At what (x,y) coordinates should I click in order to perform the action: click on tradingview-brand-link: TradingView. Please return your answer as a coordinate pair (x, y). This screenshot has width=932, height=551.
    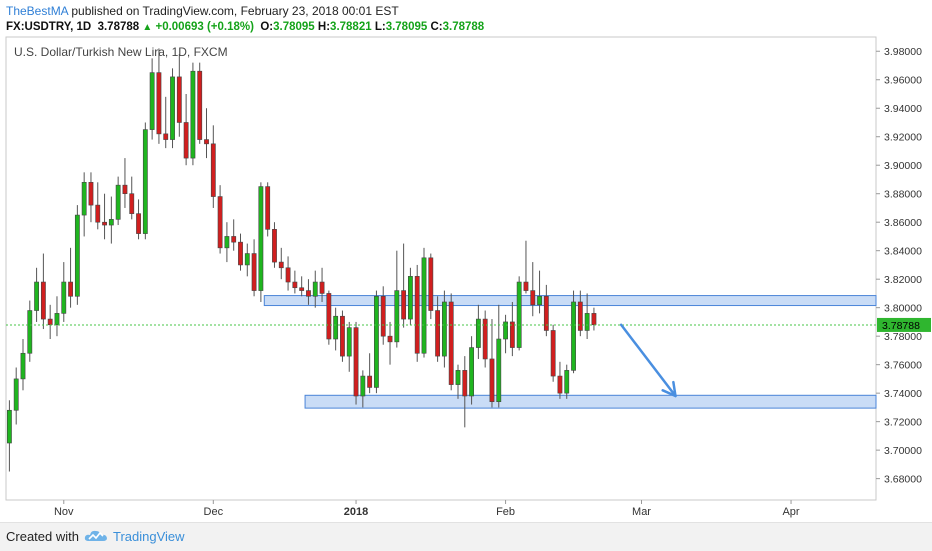
    Looking at the image, I should click on (149, 536).